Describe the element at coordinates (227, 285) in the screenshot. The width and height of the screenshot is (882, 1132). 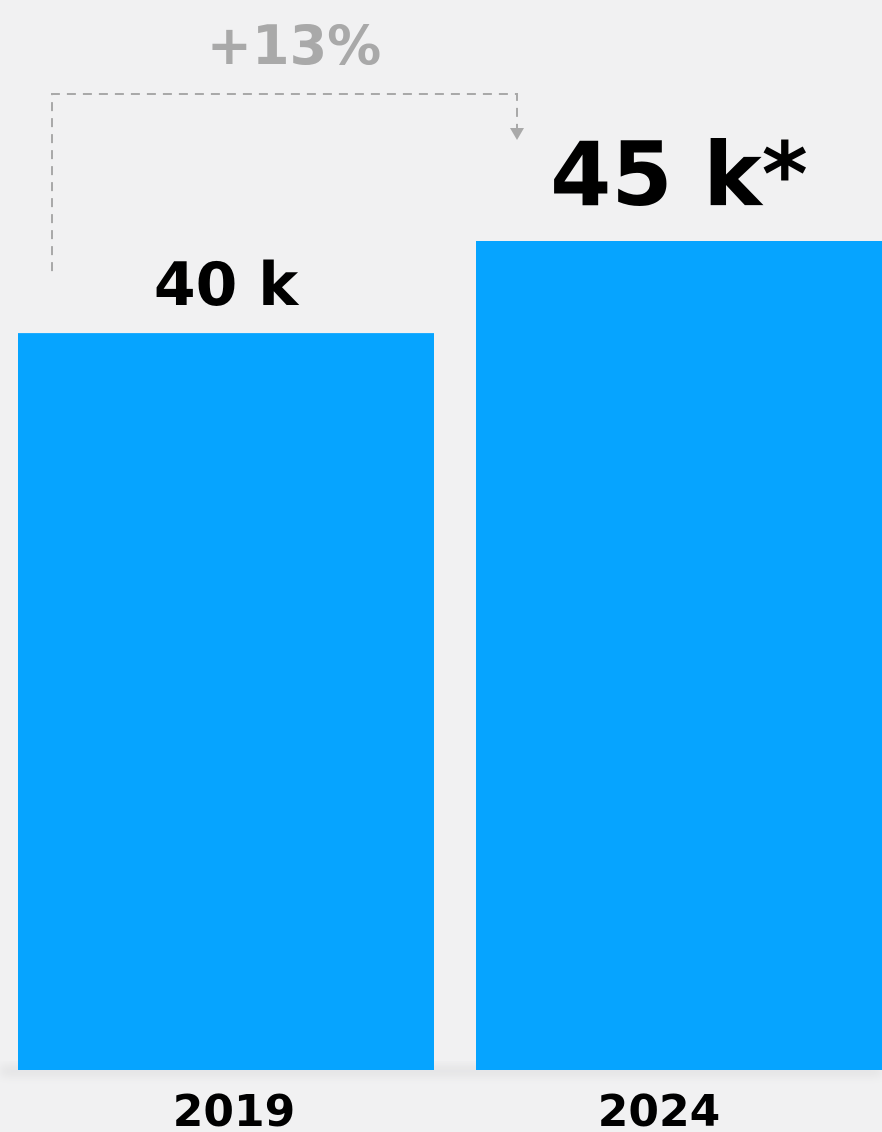
I see `data-label-2019: 40 k` at that location.